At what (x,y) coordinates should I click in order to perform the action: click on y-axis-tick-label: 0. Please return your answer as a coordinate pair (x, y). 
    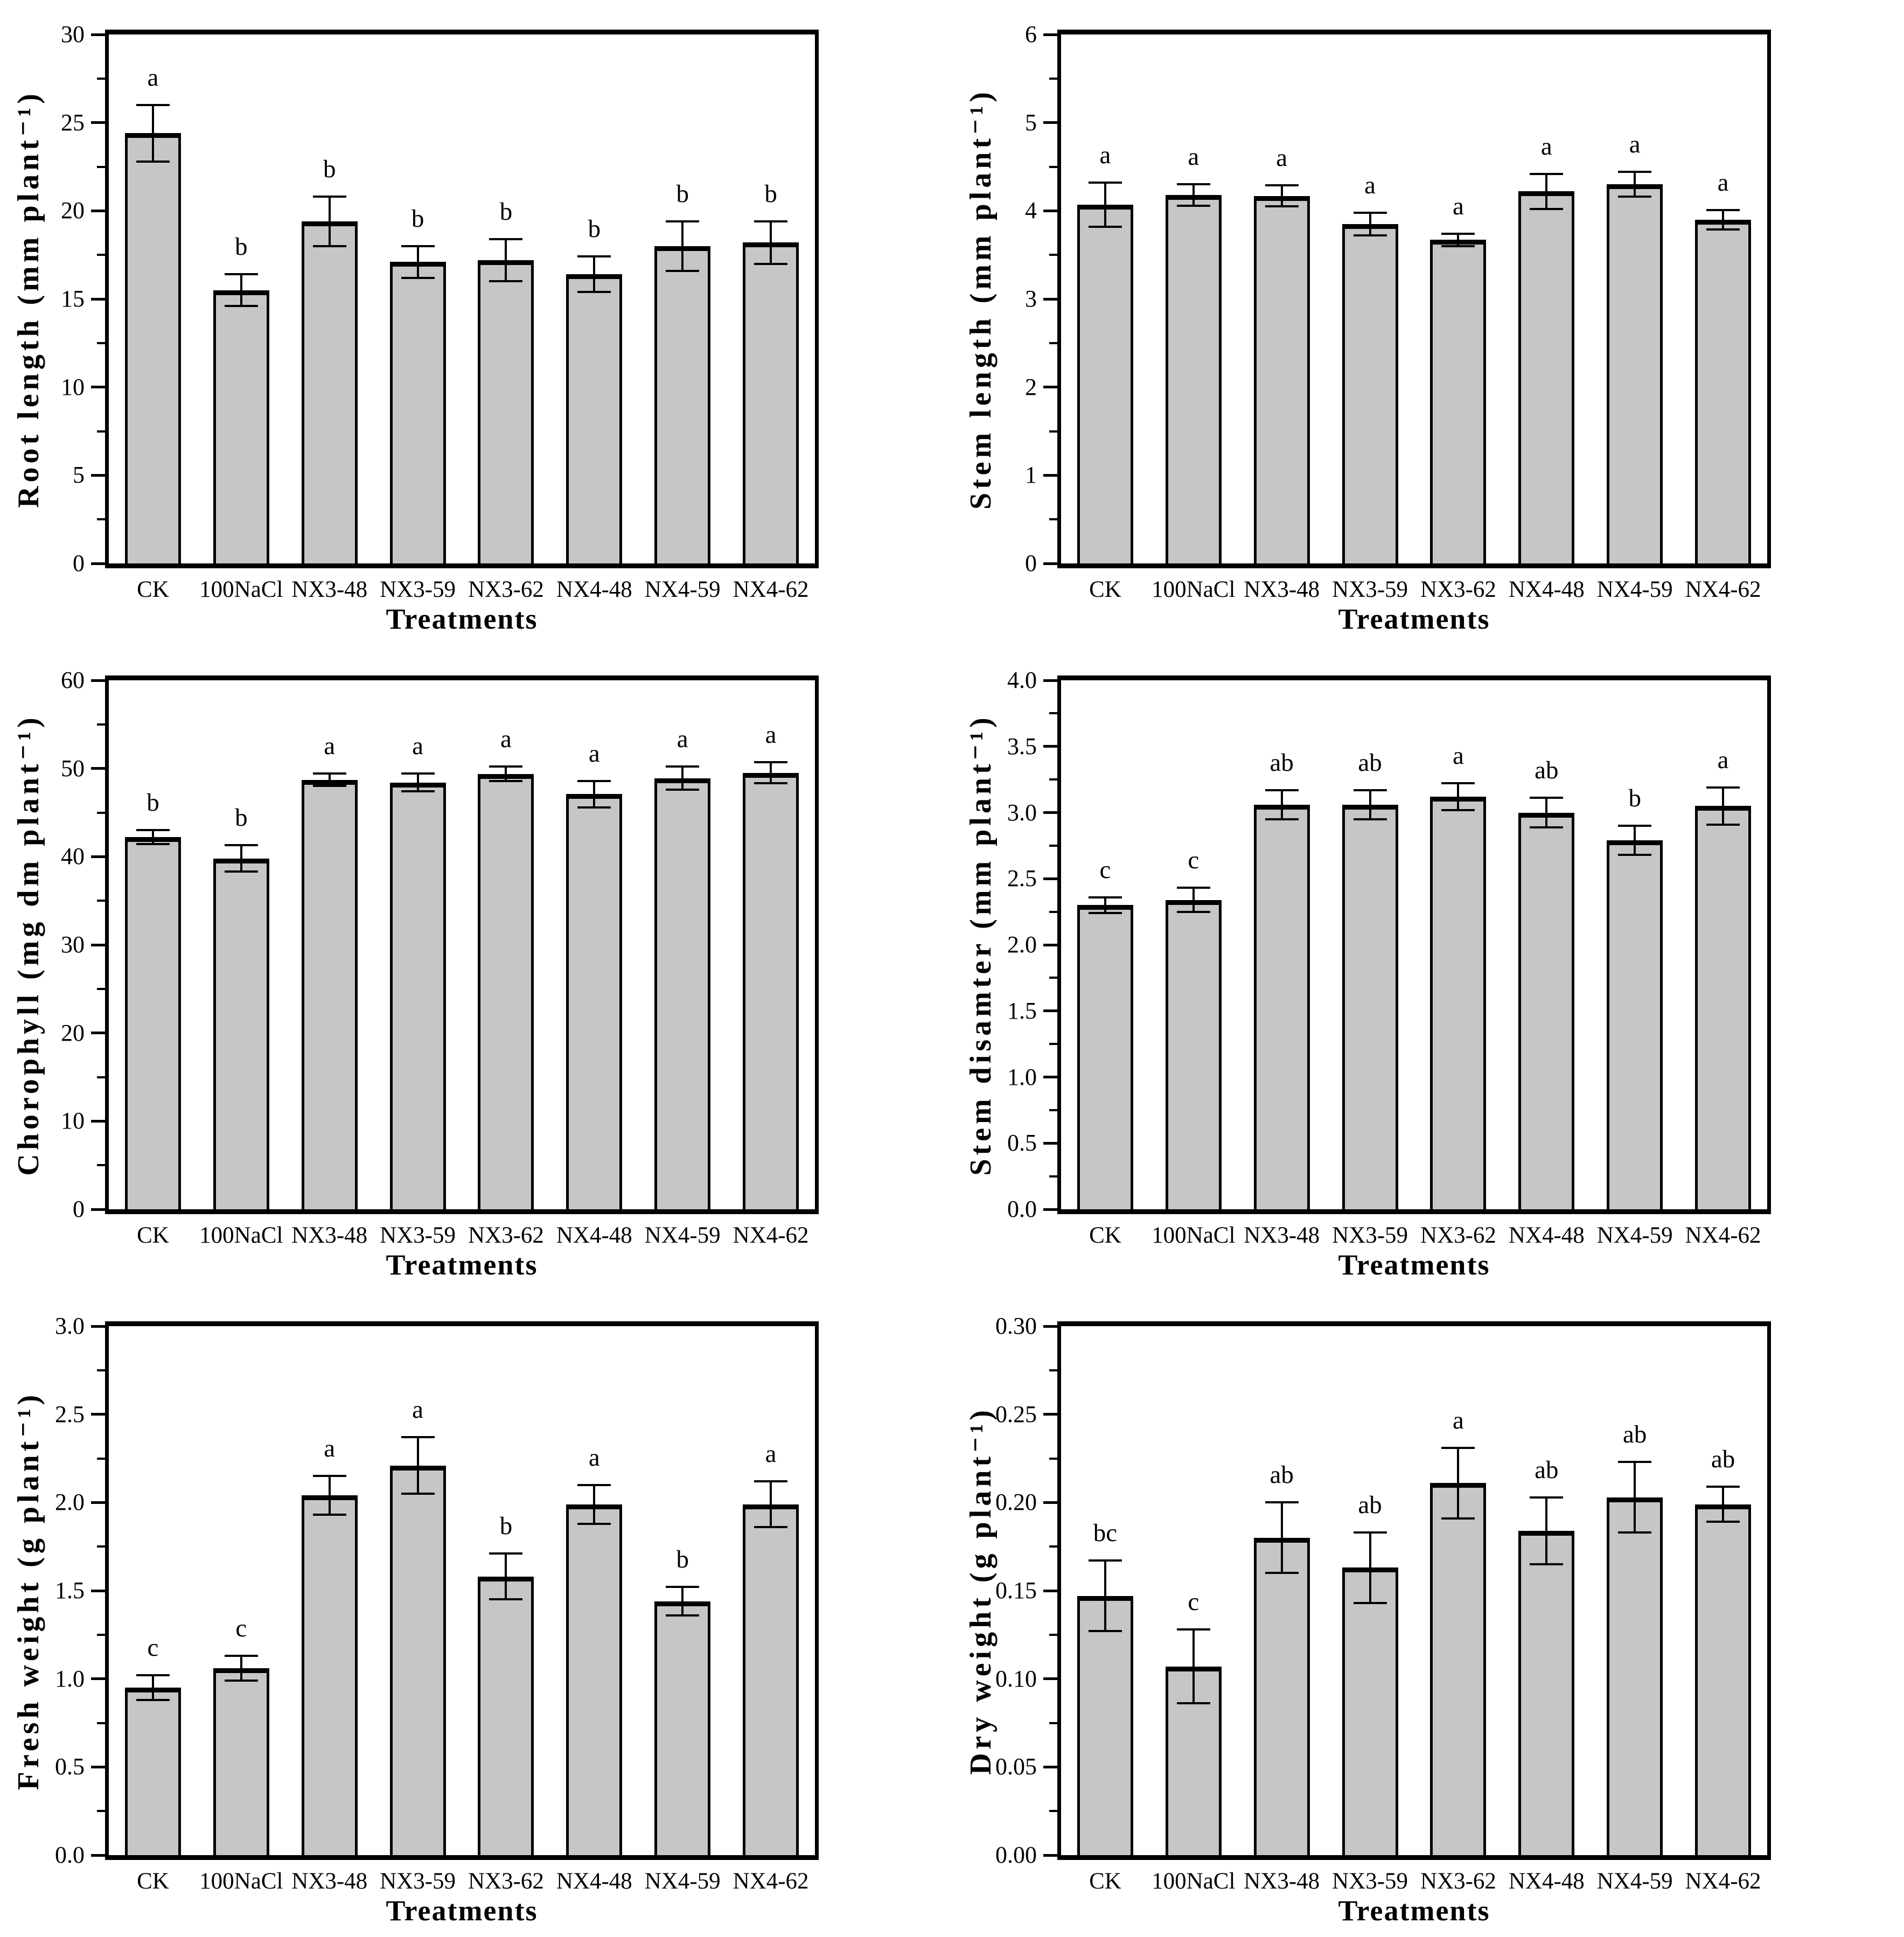
    Looking at the image, I should click on (79, 1209).